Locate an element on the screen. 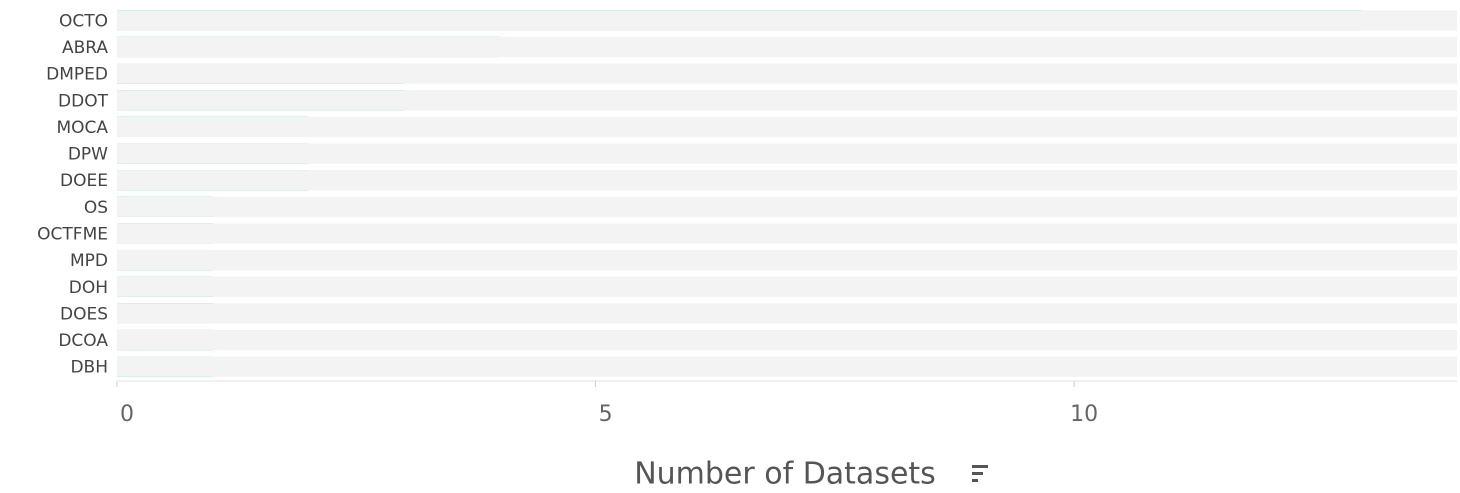 This screenshot has width=1460, height=493. category-label: DDOT is located at coordinates (83, 101).